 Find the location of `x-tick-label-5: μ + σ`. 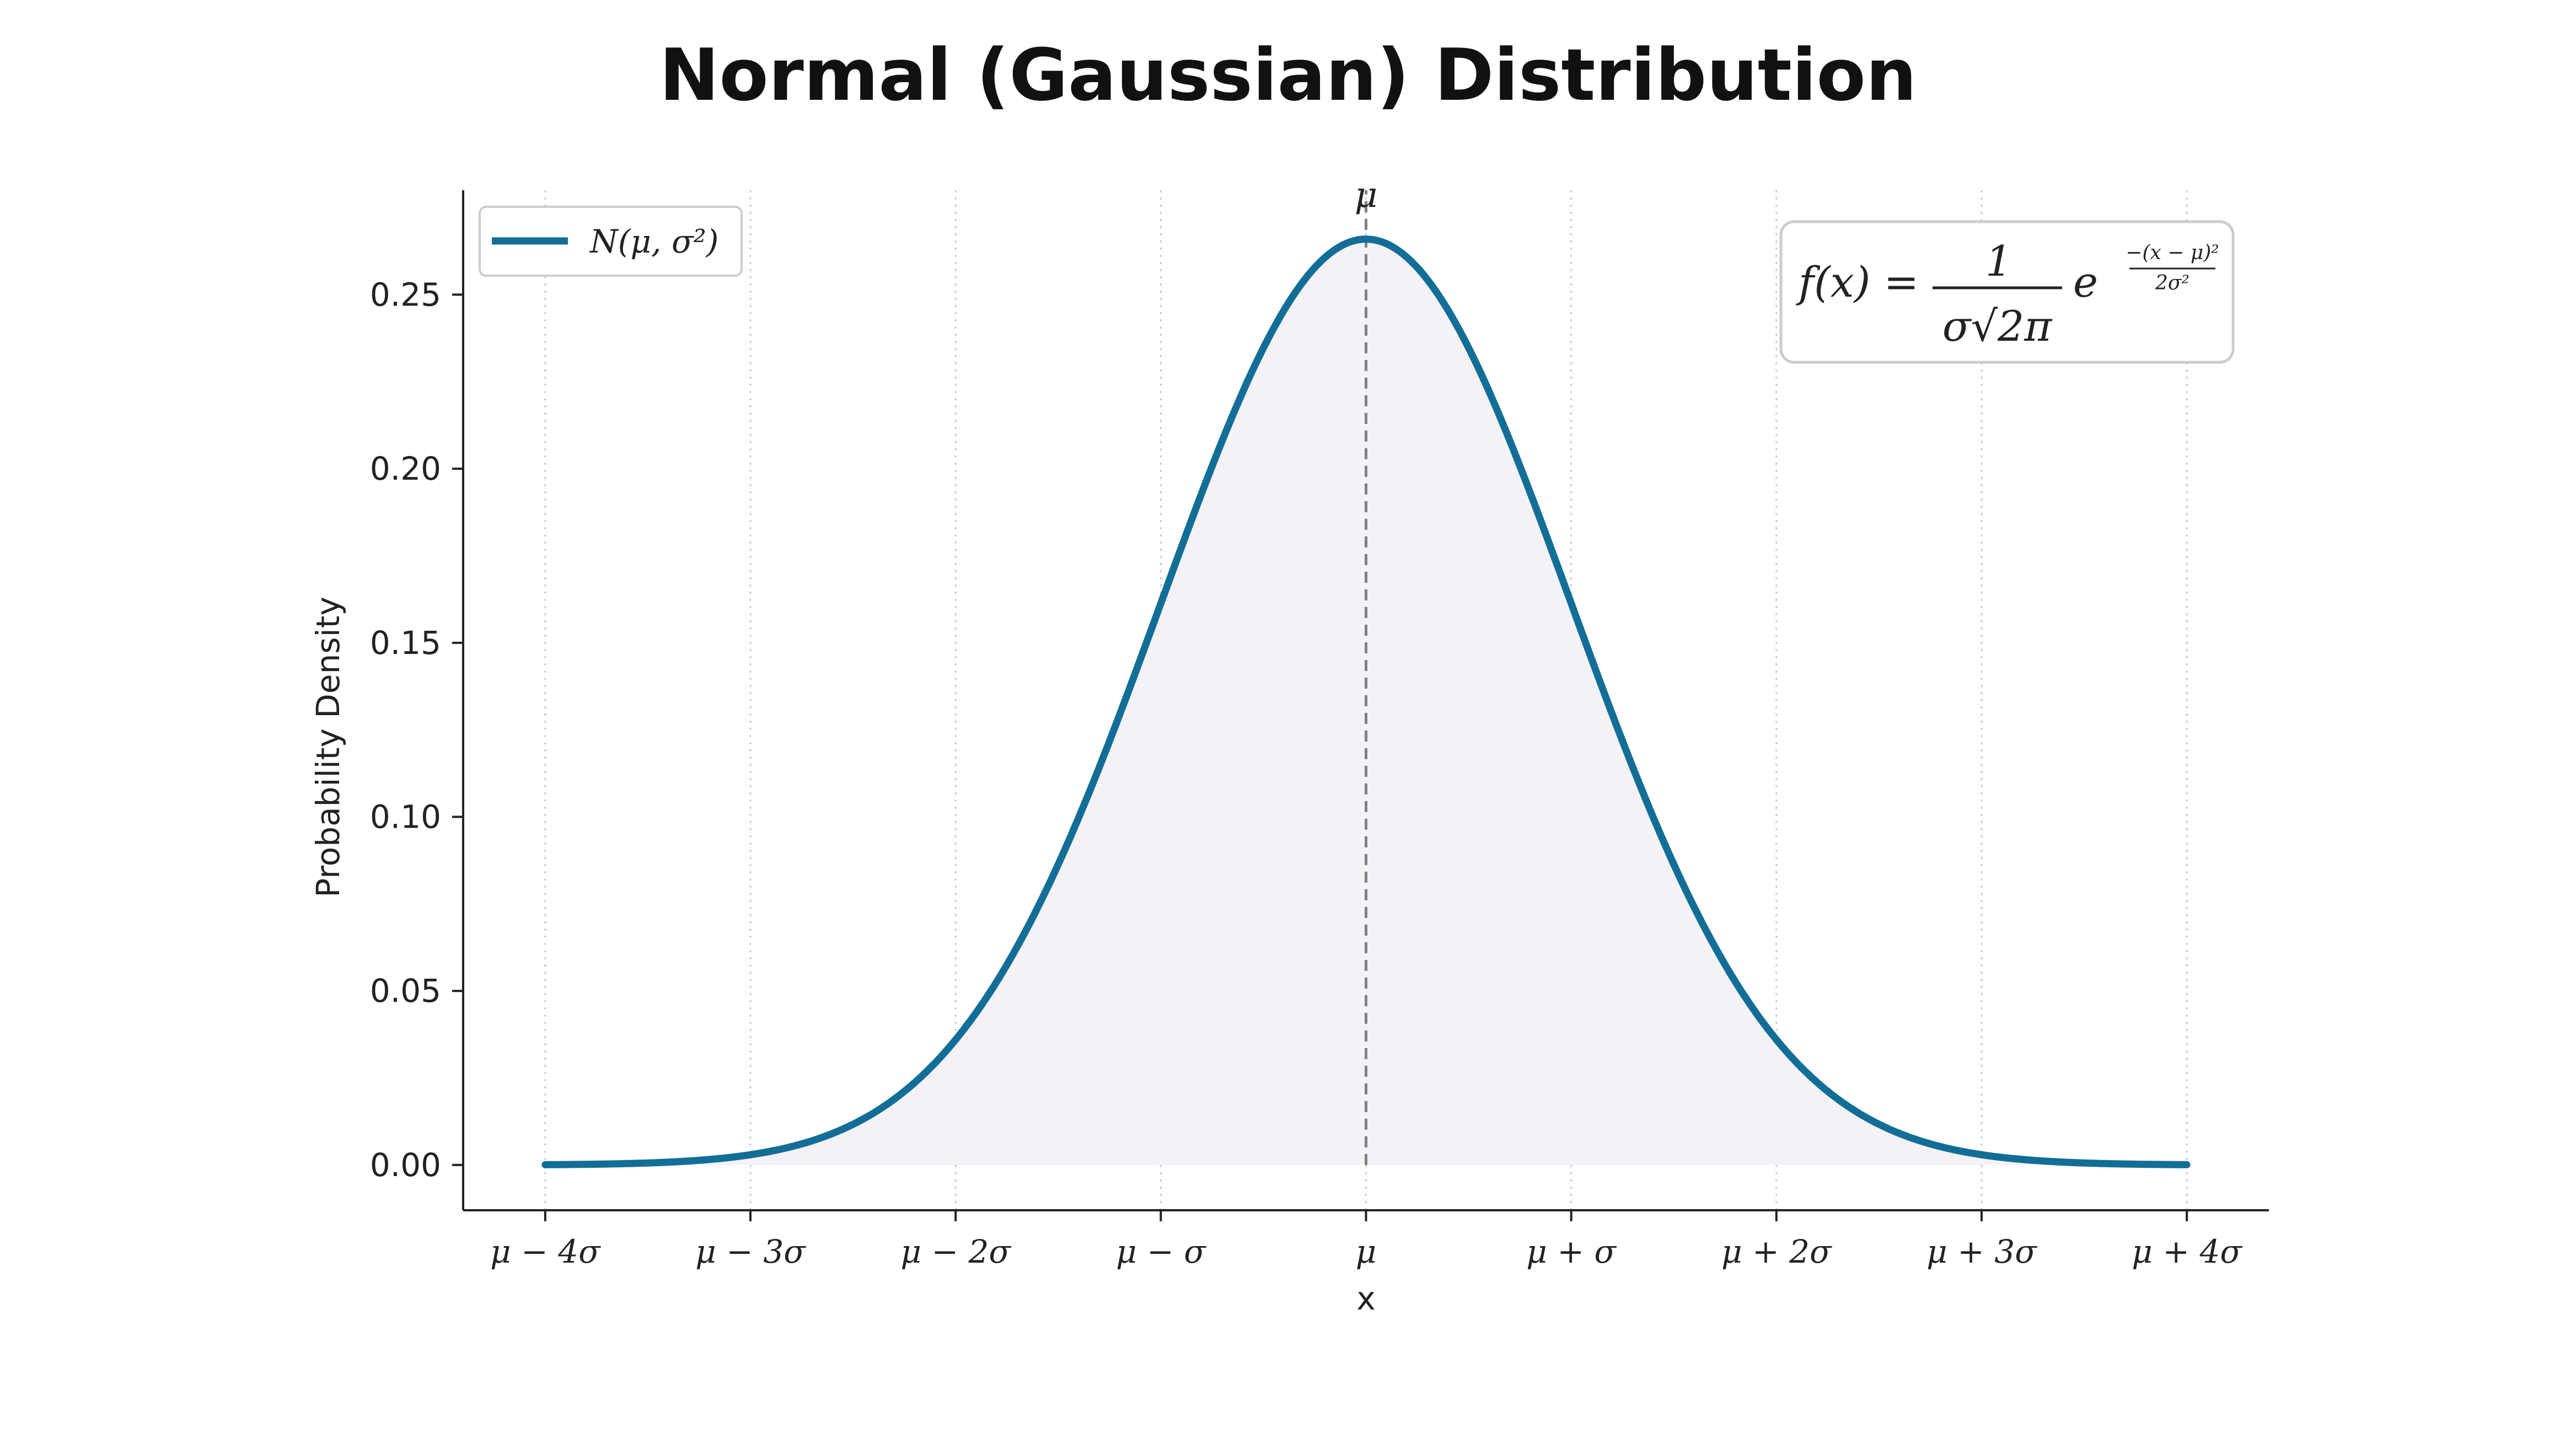

x-tick-label-5: μ + σ is located at coordinates (1571, 1251).